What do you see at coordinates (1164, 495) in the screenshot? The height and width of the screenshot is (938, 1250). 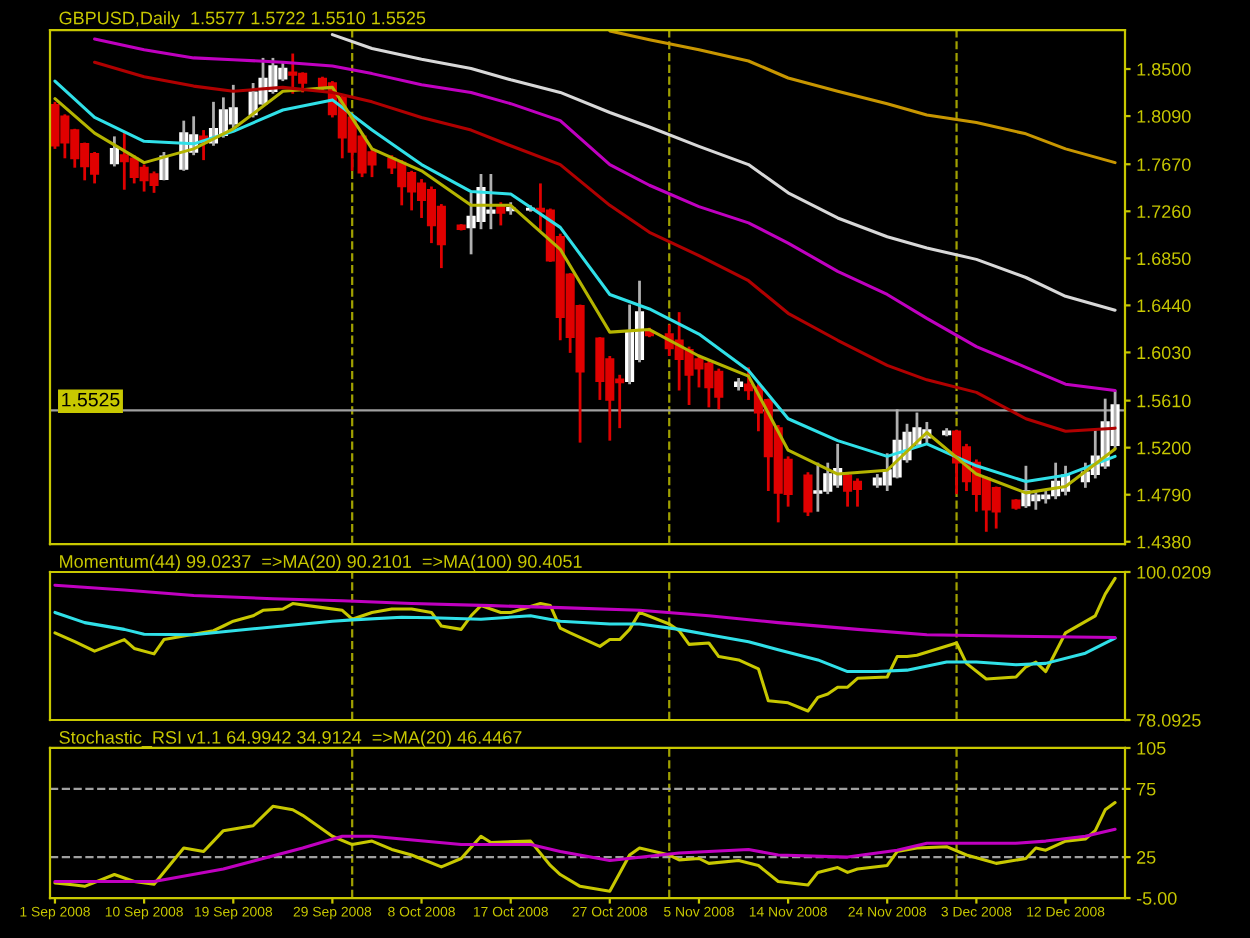 I see `y-tick-label: 1.4790` at bounding box center [1164, 495].